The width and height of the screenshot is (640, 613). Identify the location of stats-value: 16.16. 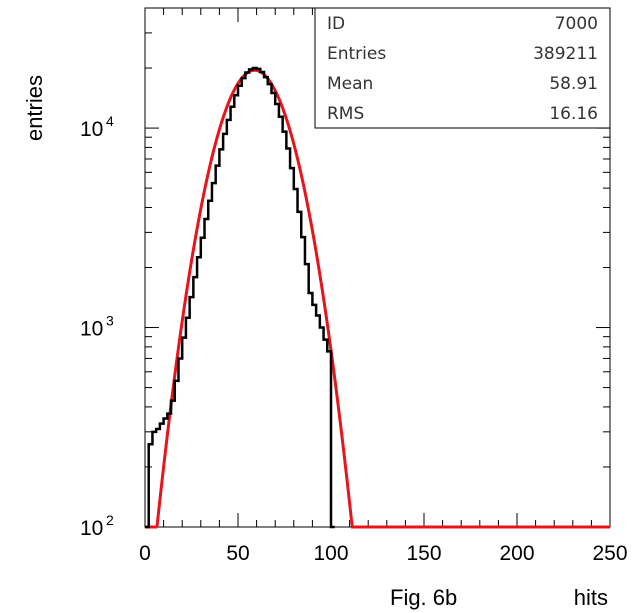
(573, 114).